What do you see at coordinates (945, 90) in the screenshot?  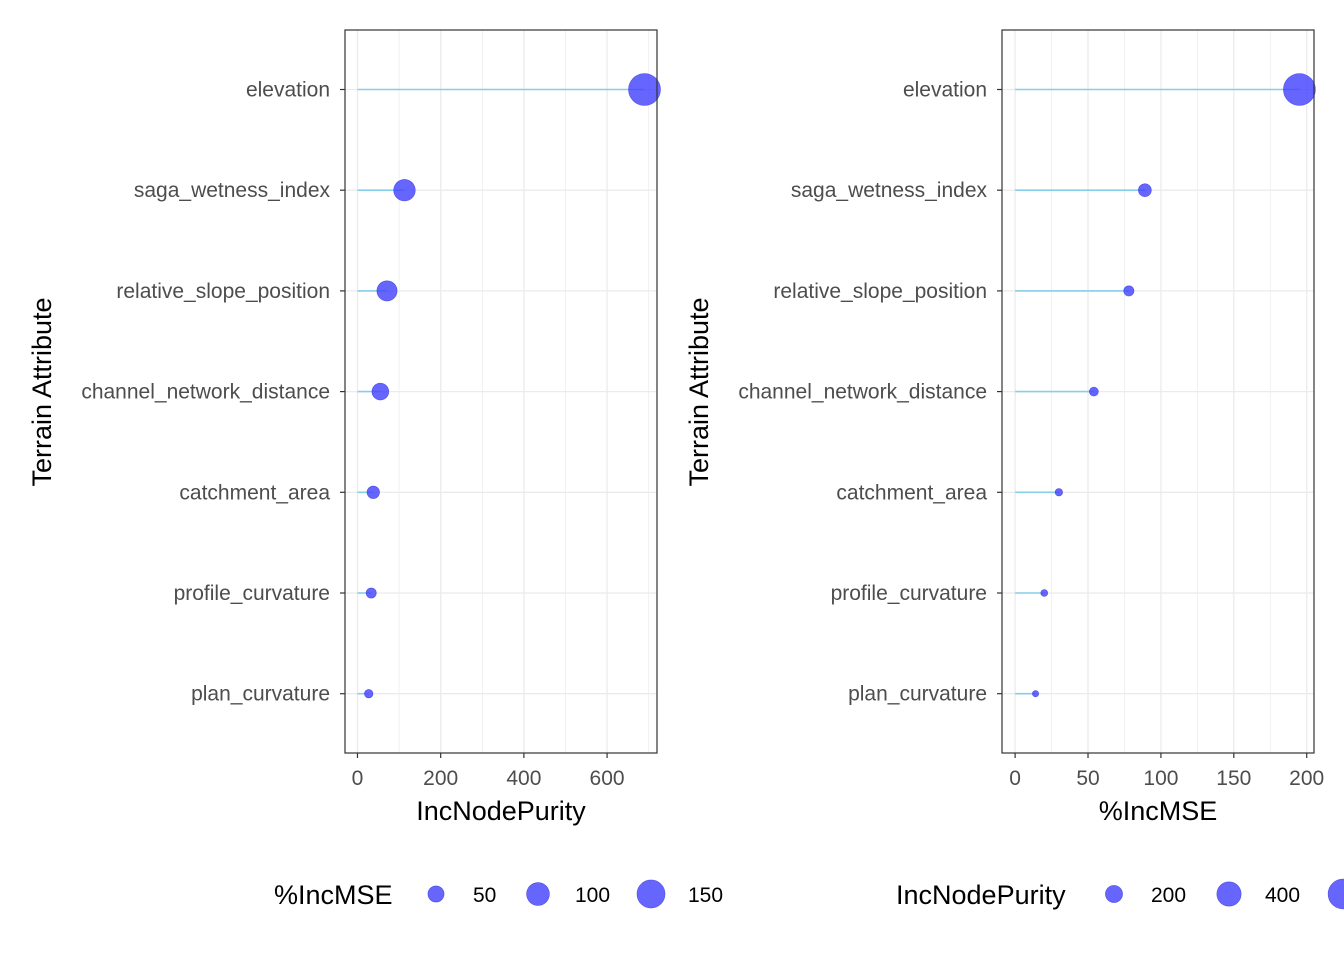 I see `right-y-tick-label: elevation` at bounding box center [945, 90].